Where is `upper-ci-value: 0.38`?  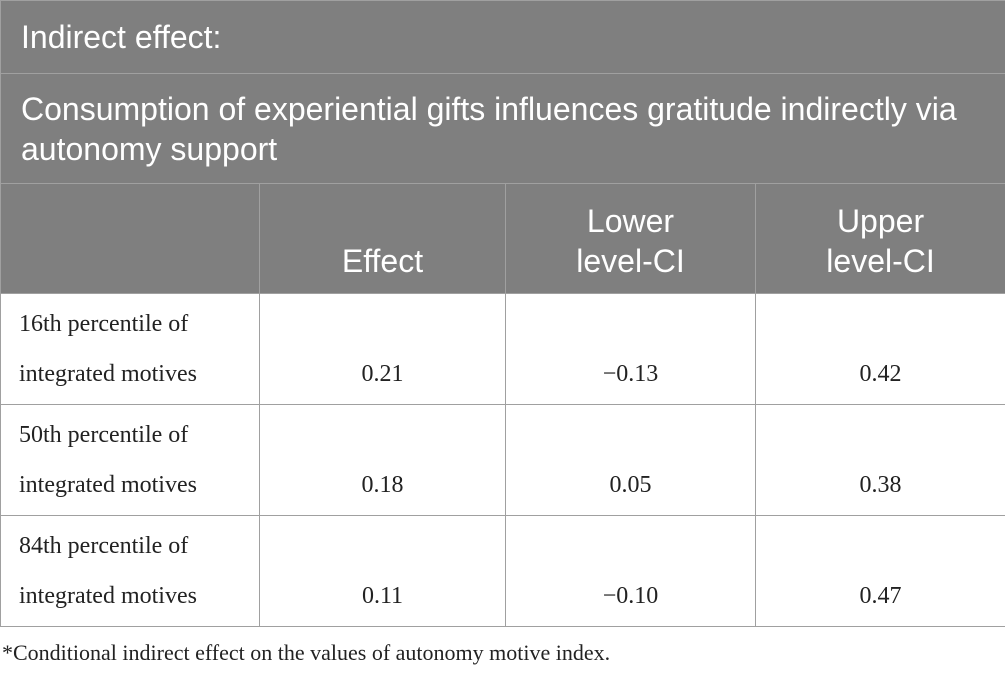
upper-ci-value: 0.38 is located at coordinates (879, 460).